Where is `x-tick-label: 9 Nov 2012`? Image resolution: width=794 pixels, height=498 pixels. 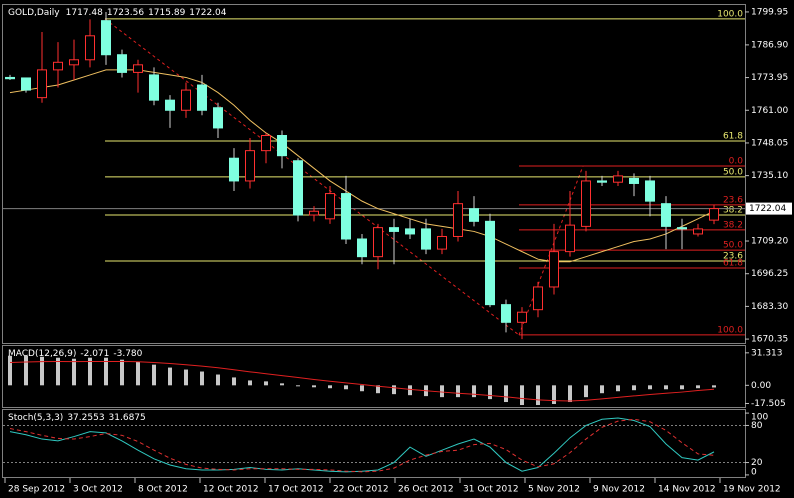 x-tick-label: 9 Nov 2012 is located at coordinates (619, 490).